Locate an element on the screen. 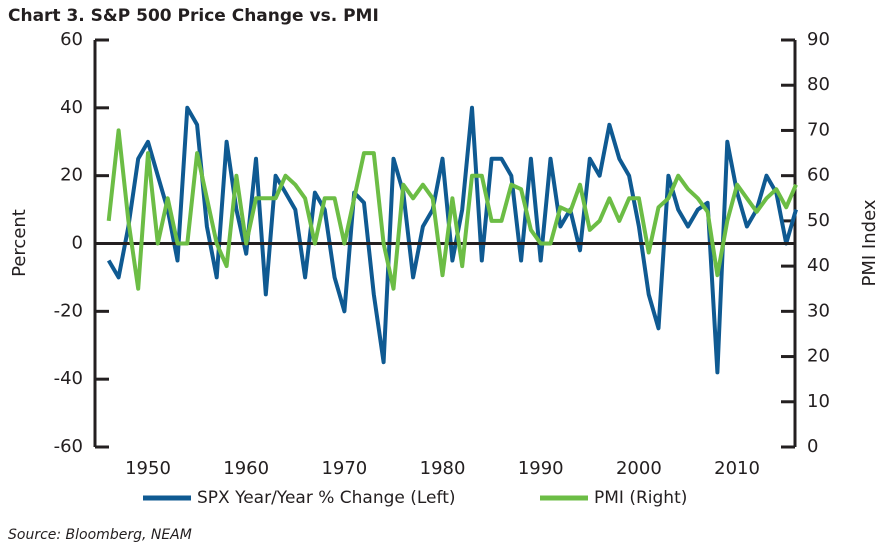  x-tick-label: 1990 is located at coordinates (541, 468).